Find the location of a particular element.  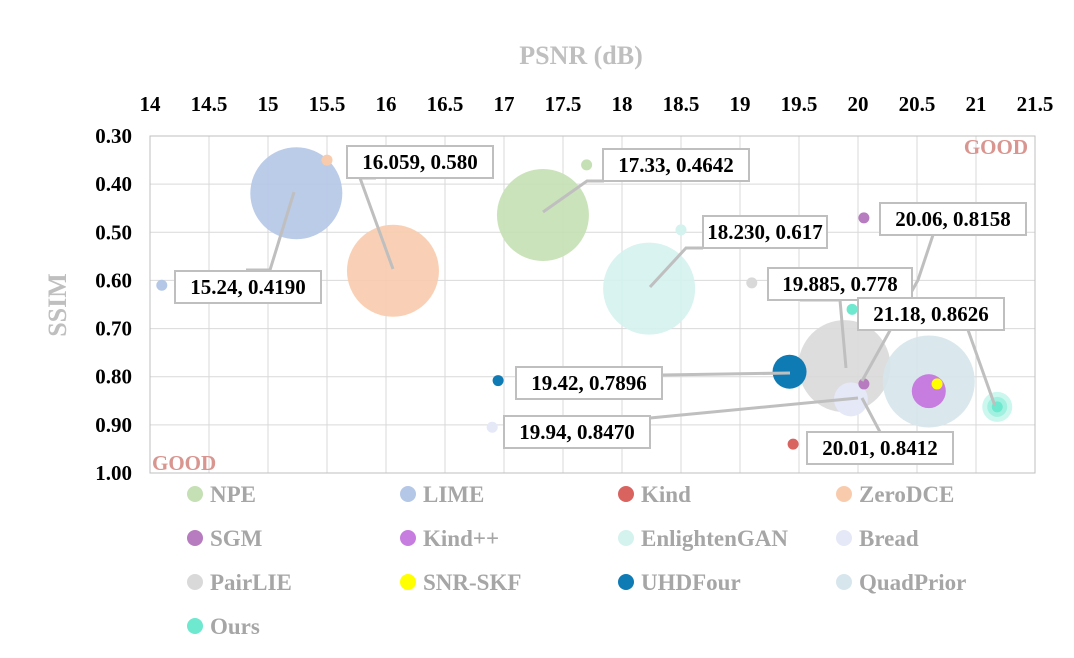

data-point-bread is located at coordinates (492, 427).